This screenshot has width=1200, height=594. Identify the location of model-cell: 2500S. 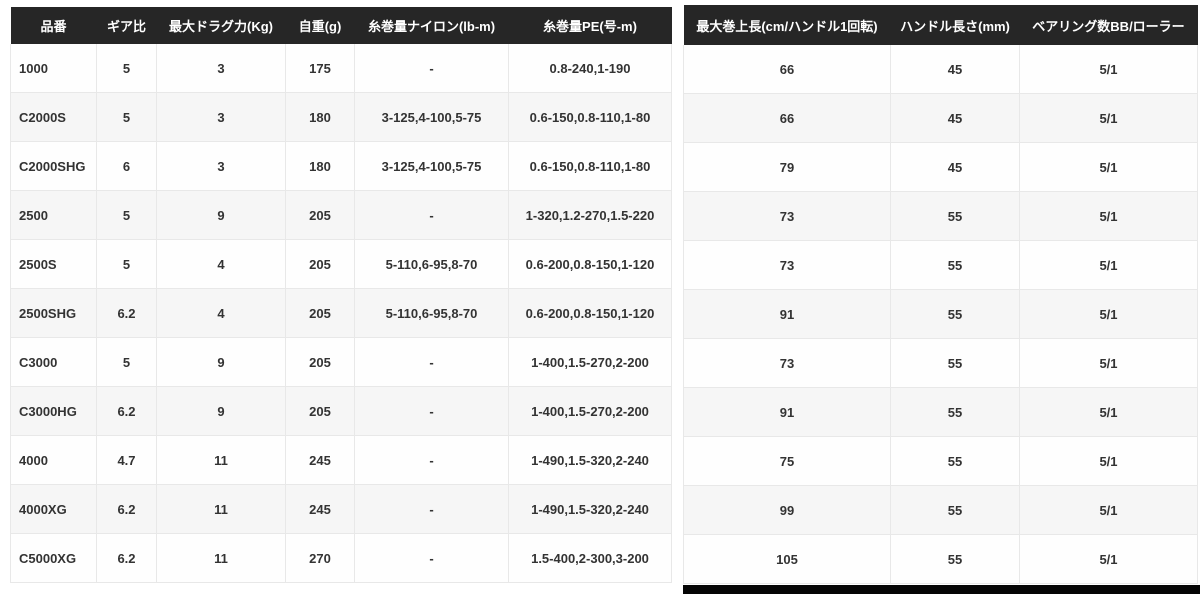
(53, 264).